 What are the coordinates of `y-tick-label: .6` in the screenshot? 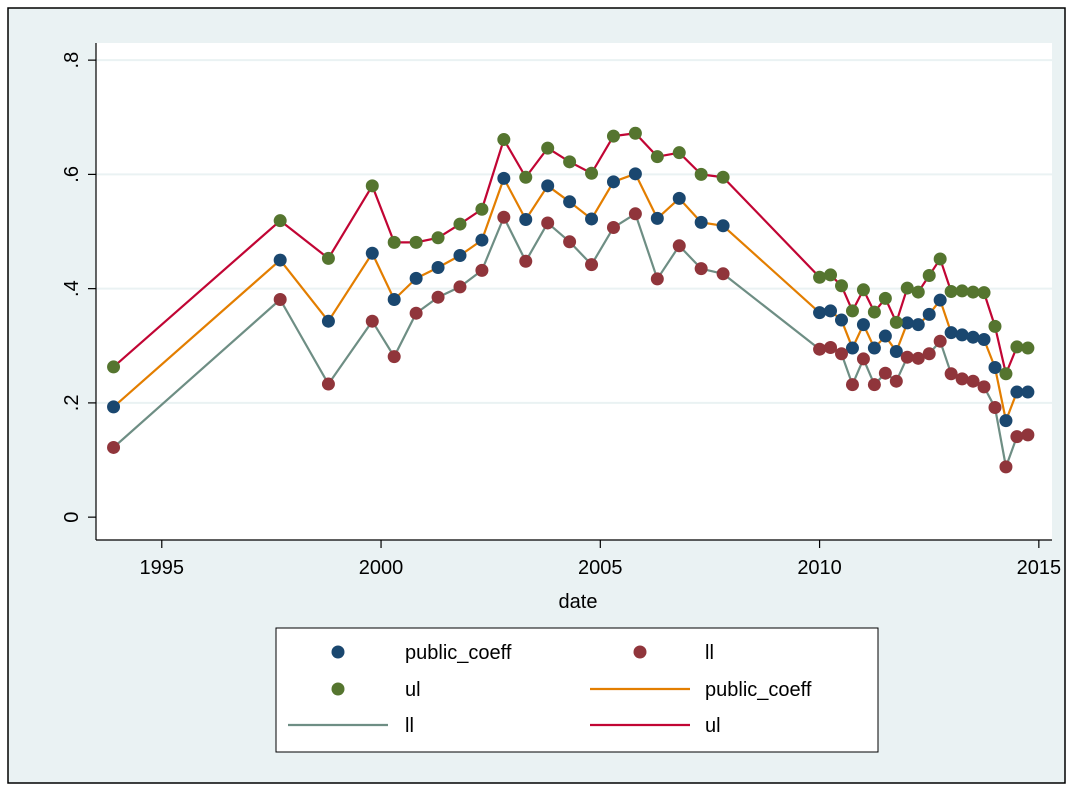 It's located at (72, 174).